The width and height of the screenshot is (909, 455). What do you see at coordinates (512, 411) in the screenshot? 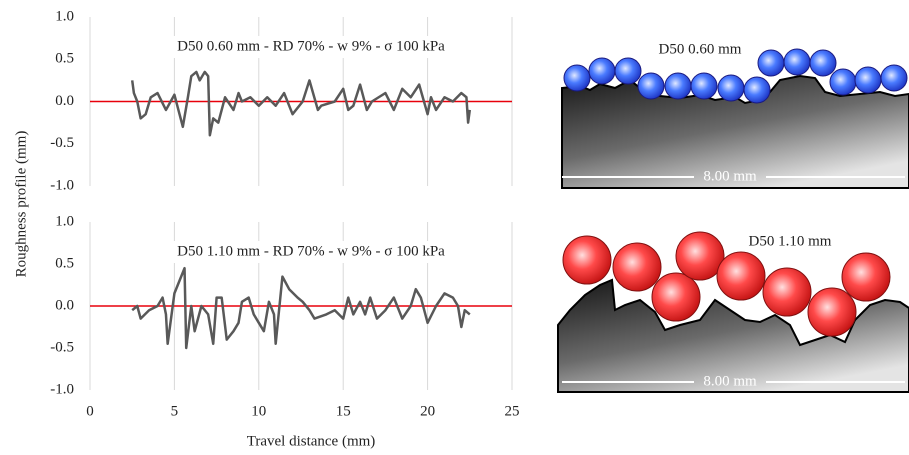
I see `x-tick-label: 25` at bounding box center [512, 411].